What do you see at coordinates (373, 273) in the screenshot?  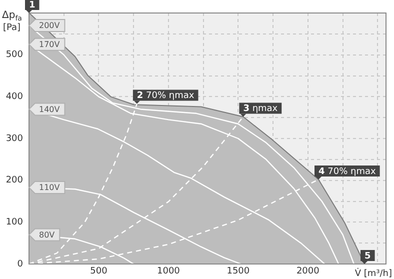 I see `x-axis-title: V̇ [m³/h]` at bounding box center [373, 273].